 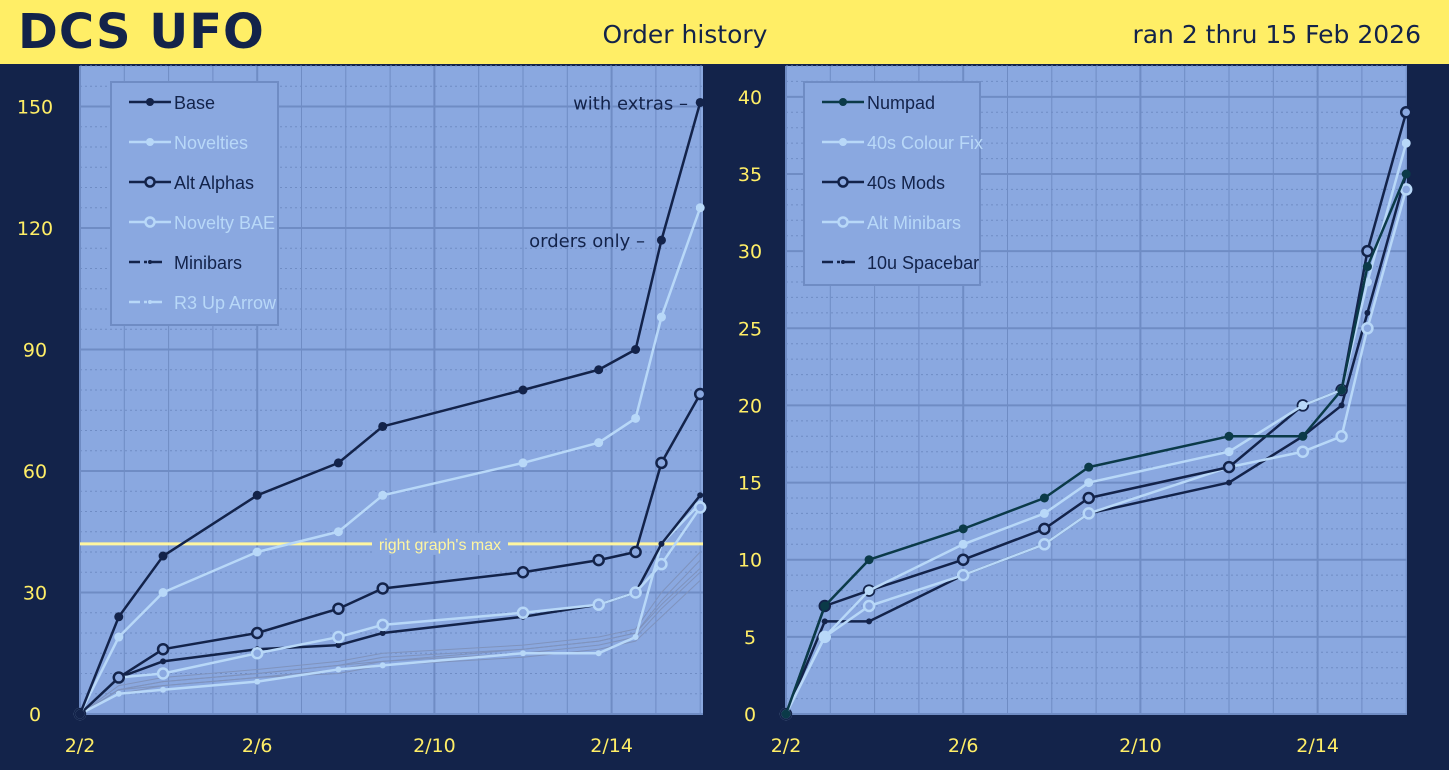 I want to click on legend-item: 40s Mods, so click(x=883, y=183).